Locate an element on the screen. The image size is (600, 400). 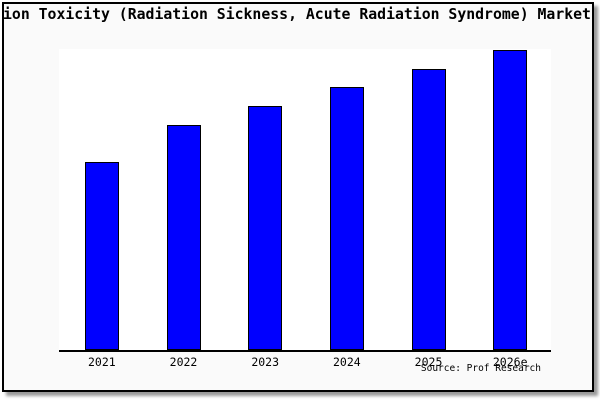
bar-2023 is located at coordinates (265, 228).